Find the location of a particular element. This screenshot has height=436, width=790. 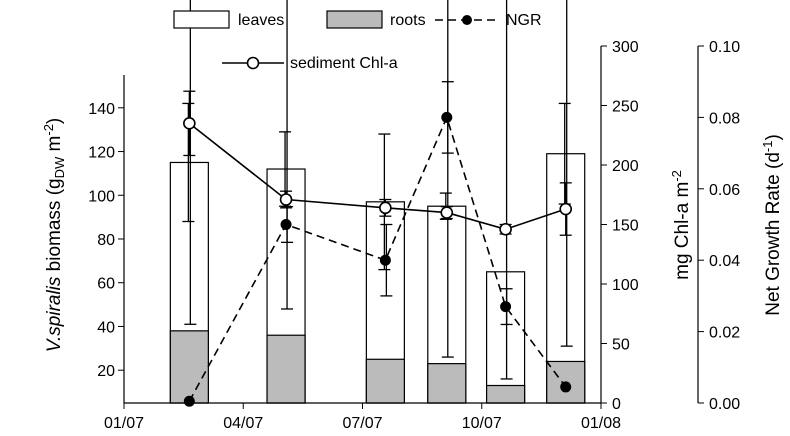

y-left-label-part: ) is located at coordinates (54, 121).